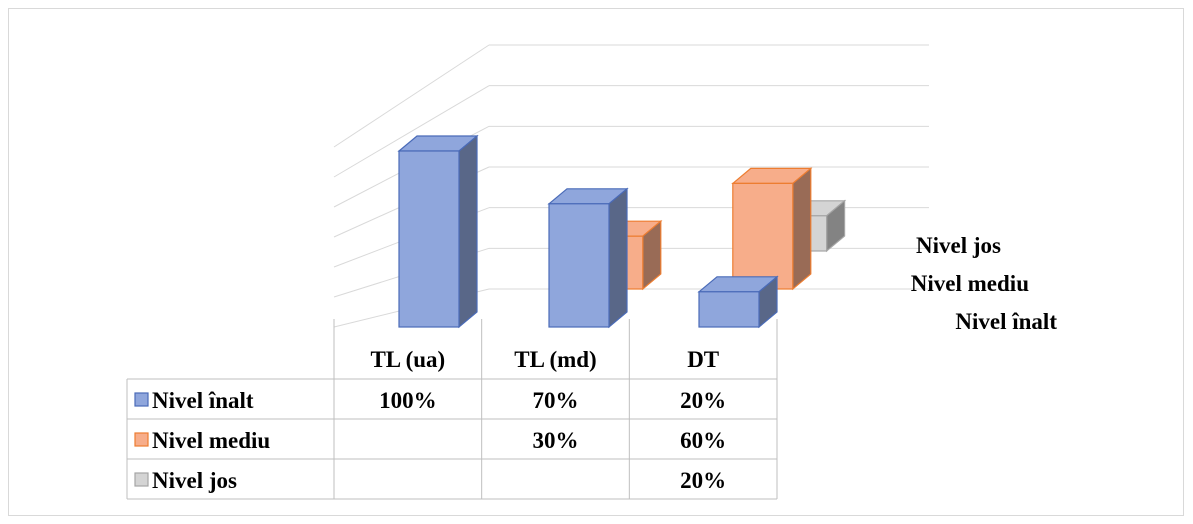  What do you see at coordinates (738, 302) in the screenshot?
I see `bar-nivel-înalt-2` at bounding box center [738, 302].